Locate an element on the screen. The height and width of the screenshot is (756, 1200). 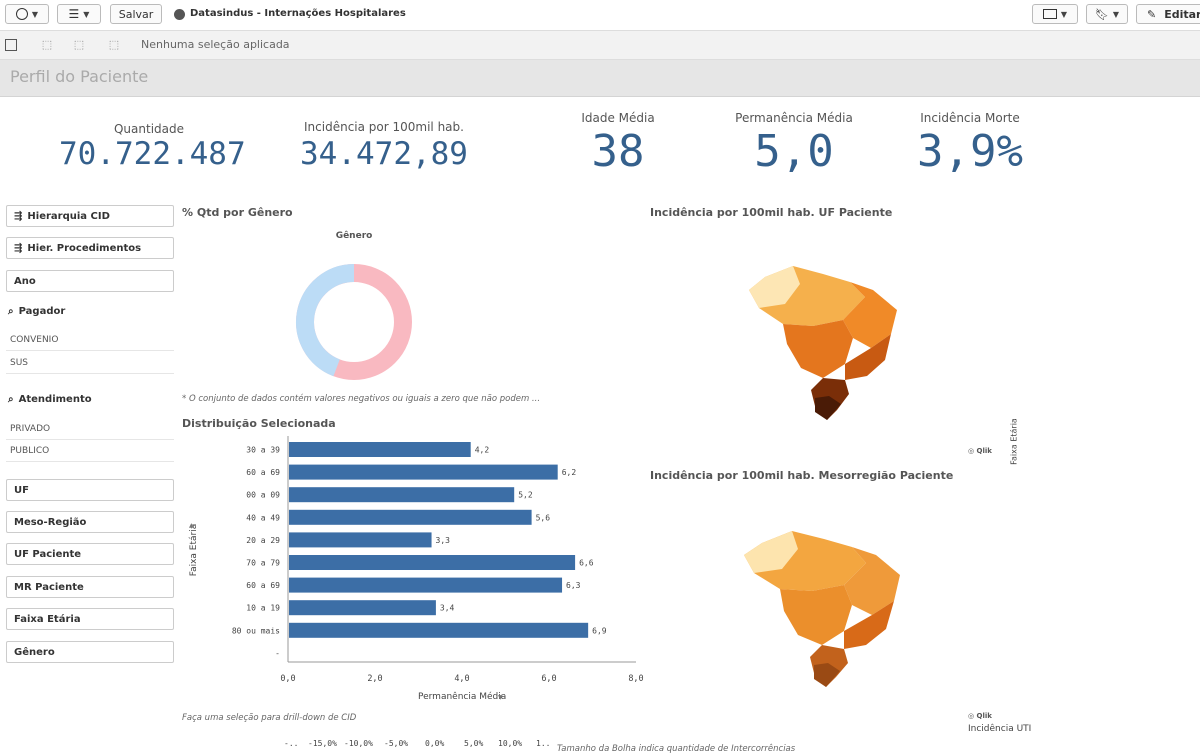
present-button: ▼ is located at coordinates (1055, 14).